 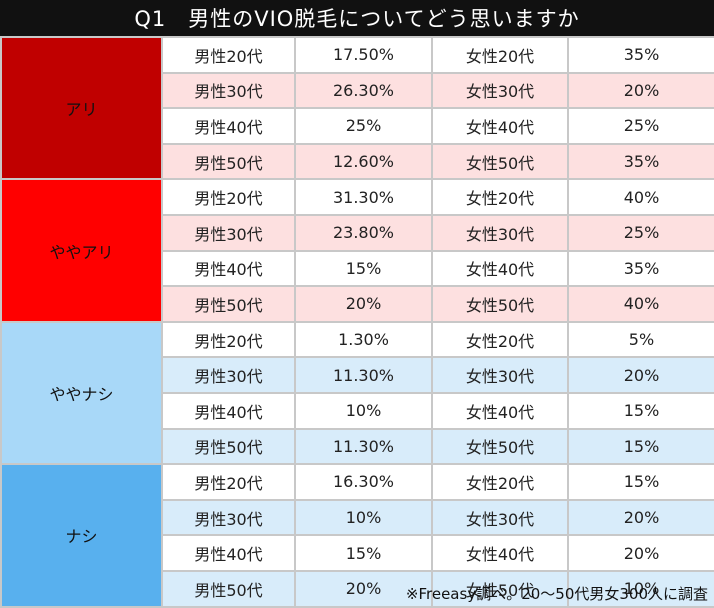 I want to click on group-label: ややナシ, so click(x=81, y=393).